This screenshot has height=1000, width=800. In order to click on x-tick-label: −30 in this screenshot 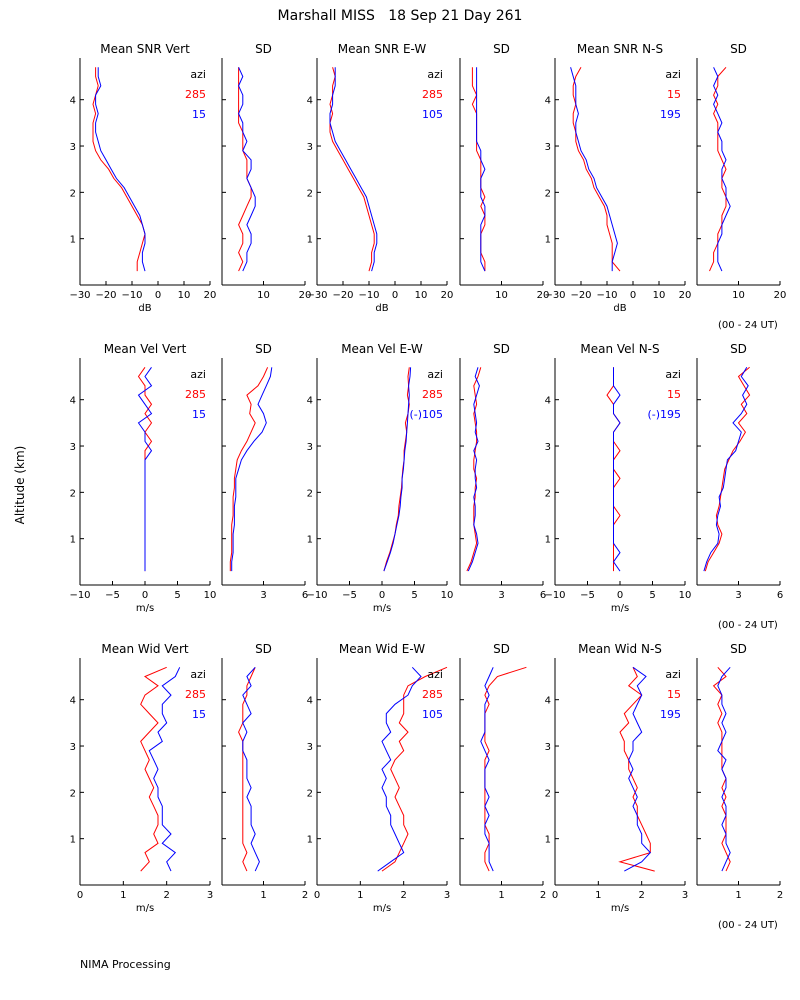, I will do `click(79, 295)`.